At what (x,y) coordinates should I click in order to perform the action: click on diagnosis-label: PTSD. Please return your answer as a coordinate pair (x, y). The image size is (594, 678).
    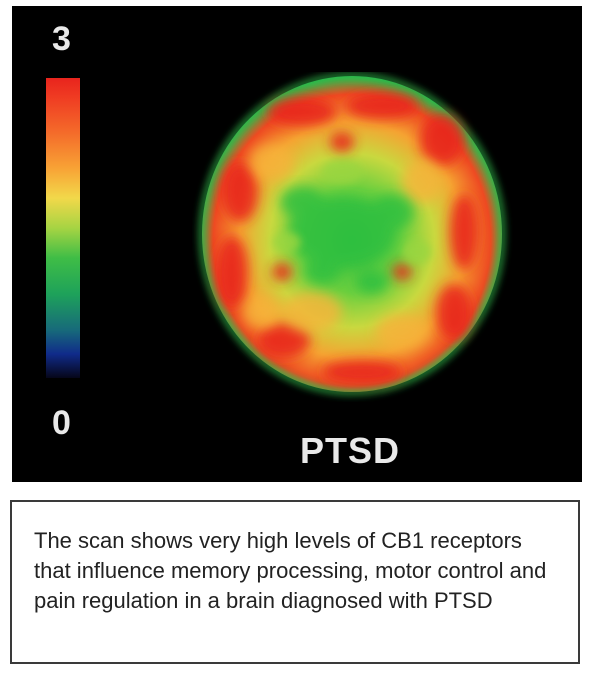
    Looking at the image, I should click on (350, 450).